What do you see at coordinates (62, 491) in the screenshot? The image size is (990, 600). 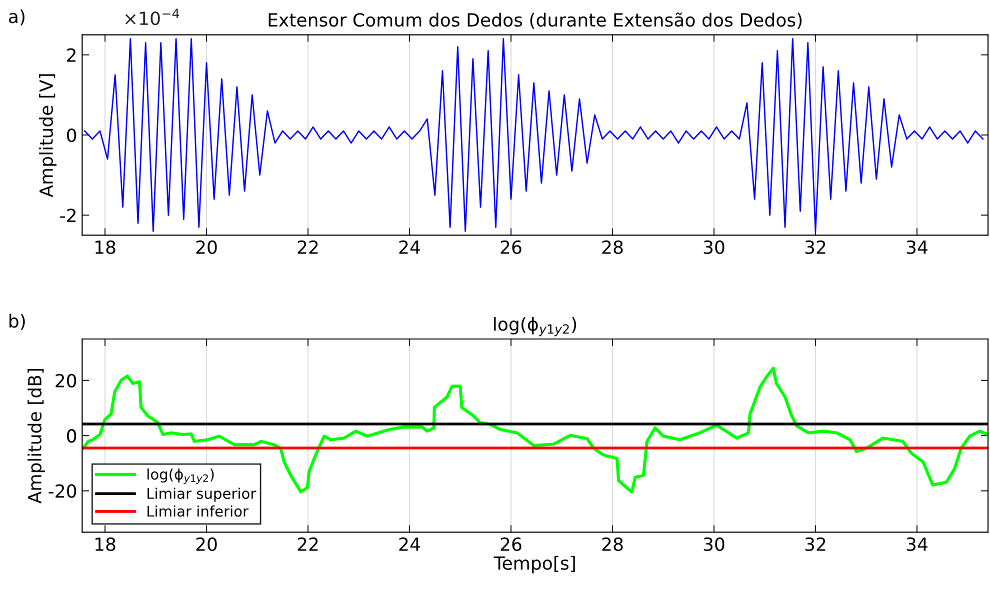 I see `y-tick-label: -20` at bounding box center [62, 491].